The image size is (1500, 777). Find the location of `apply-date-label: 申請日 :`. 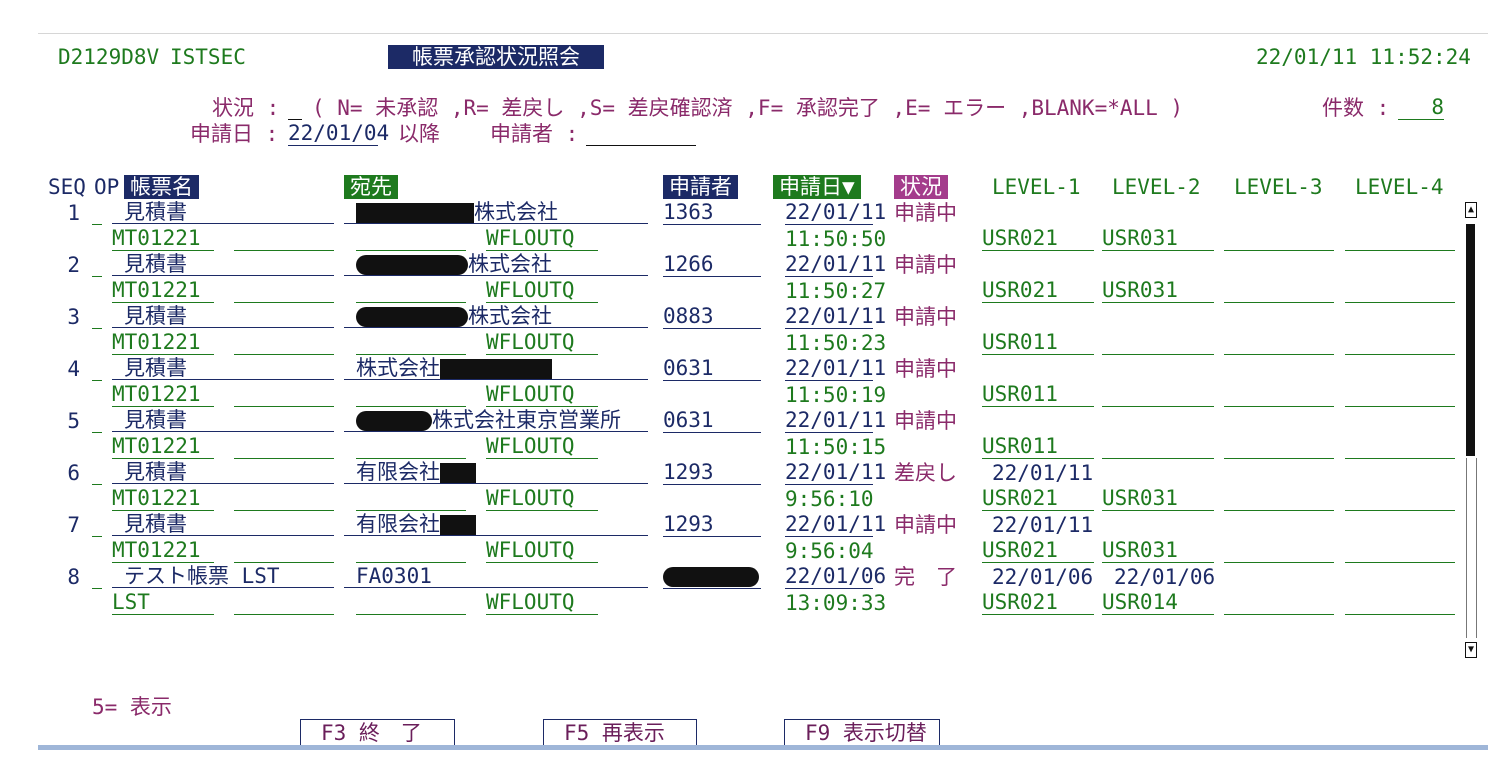

apply-date-label: 申請日 : is located at coordinates (234, 134).